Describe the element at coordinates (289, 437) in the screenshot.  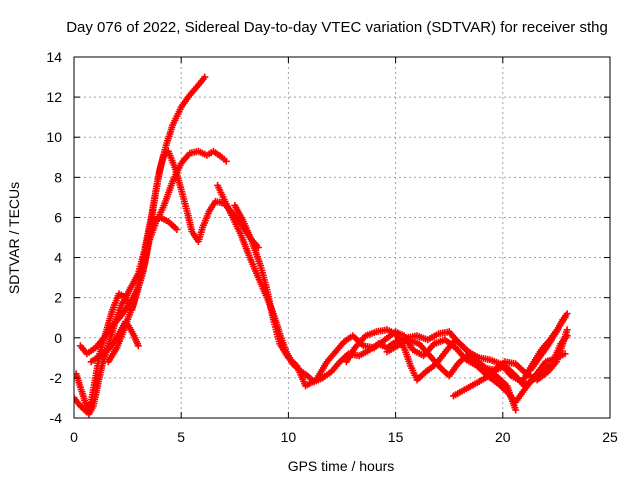
I see `x-tick-label: 10` at that location.